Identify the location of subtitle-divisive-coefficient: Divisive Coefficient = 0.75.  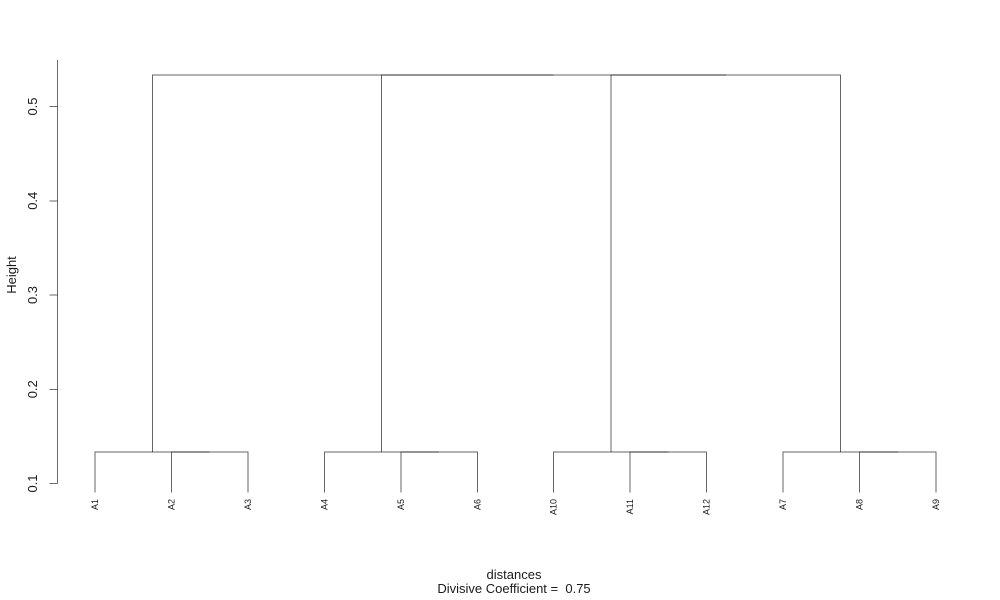
(513, 588).